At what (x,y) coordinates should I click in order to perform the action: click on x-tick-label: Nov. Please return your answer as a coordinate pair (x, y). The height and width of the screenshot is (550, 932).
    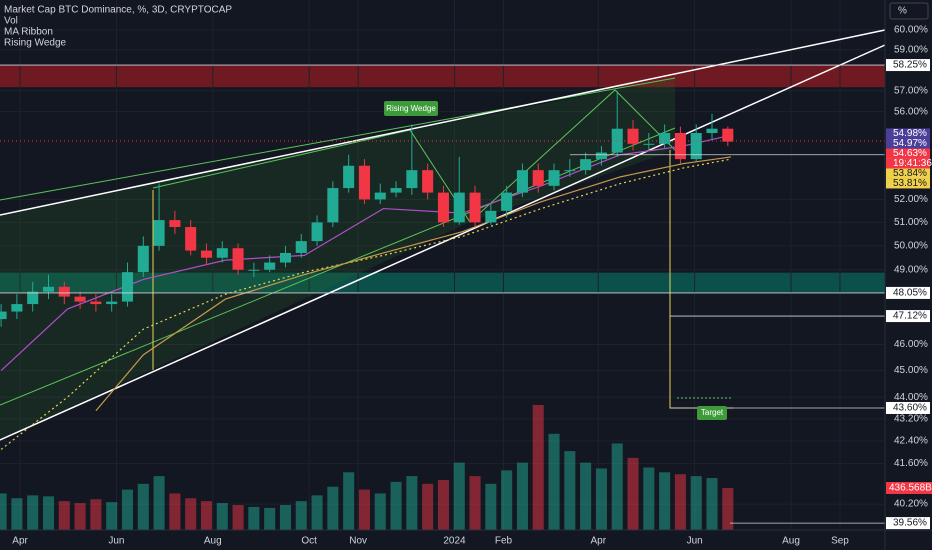
    Looking at the image, I should click on (358, 541).